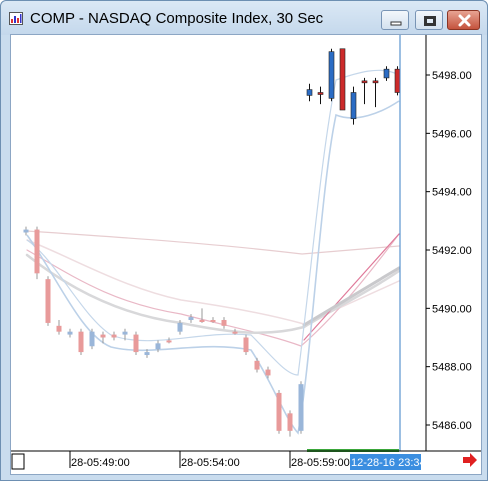 Image resolution: width=488 pixels, height=481 pixels. I want to click on window-title: COMP - NASDAQ Composite Index, 30 Sec, so click(177, 18).